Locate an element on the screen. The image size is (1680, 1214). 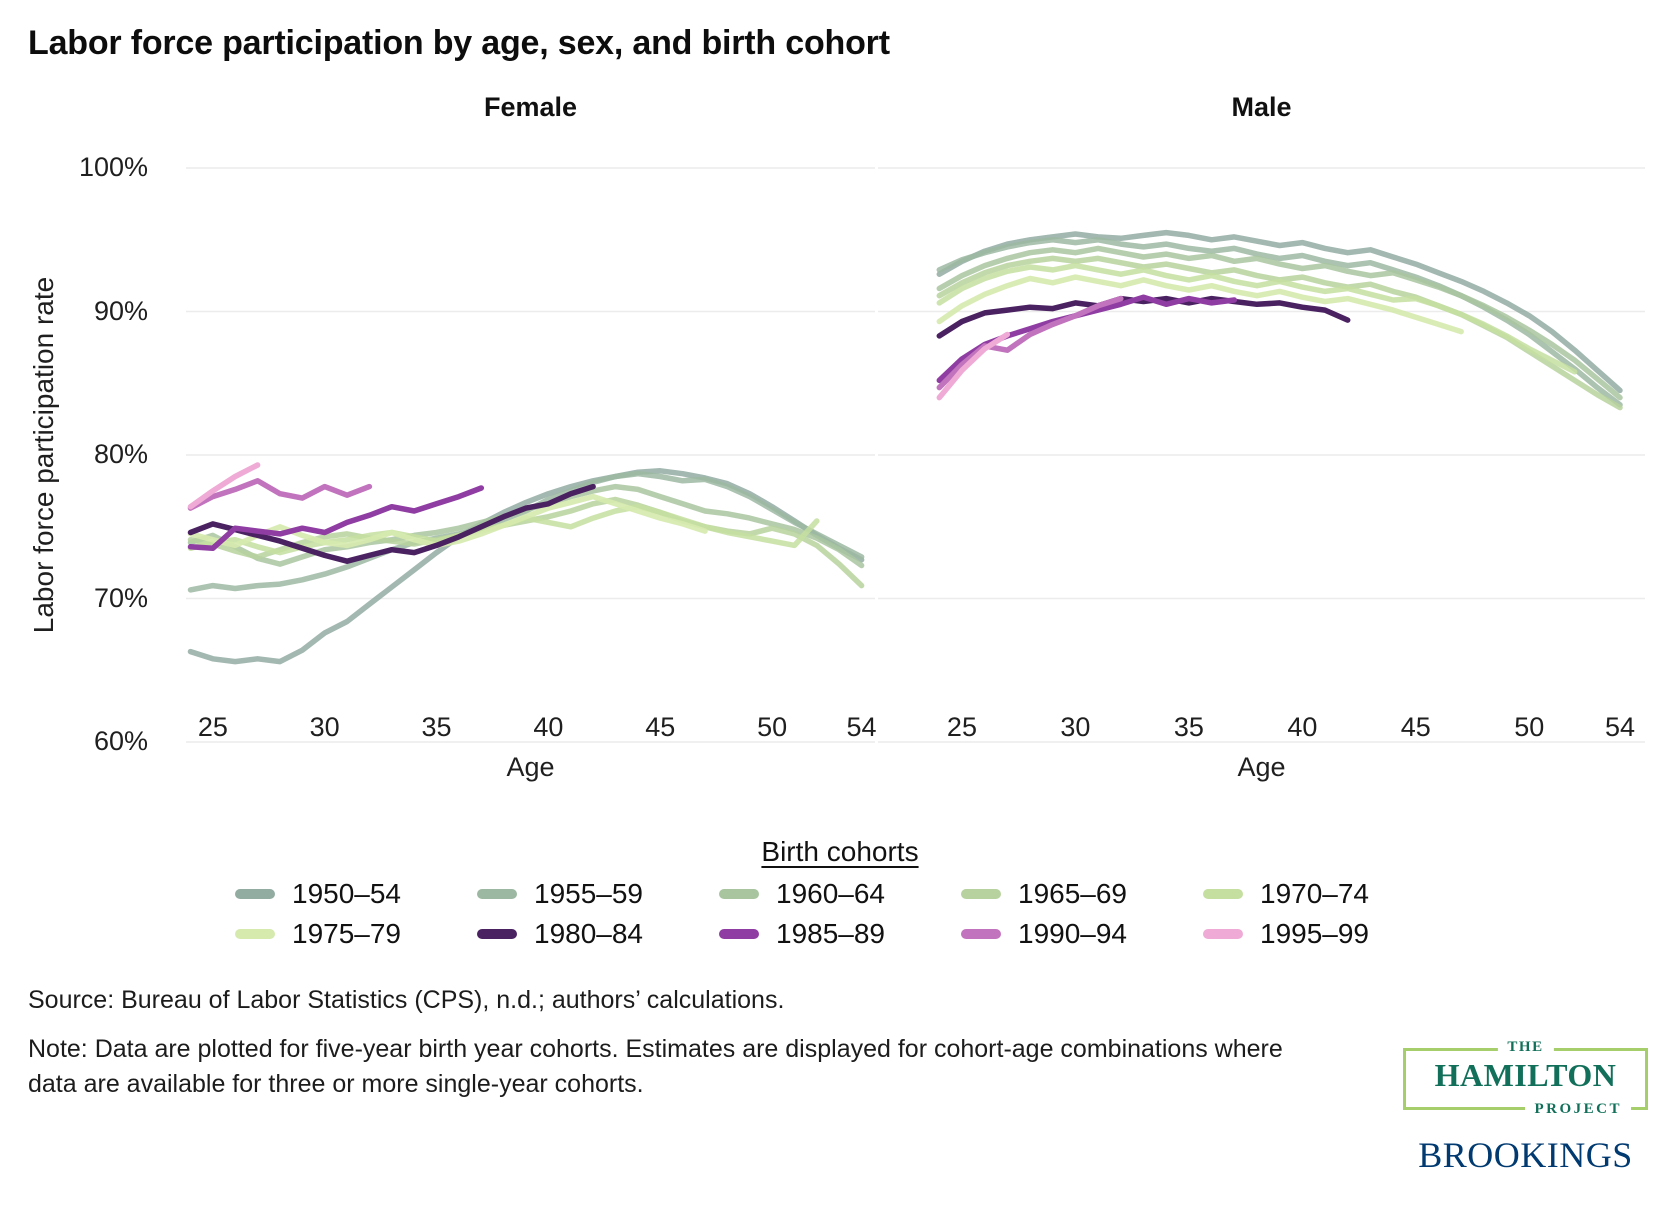
legend-label: 1965–69 is located at coordinates (1073, 893).